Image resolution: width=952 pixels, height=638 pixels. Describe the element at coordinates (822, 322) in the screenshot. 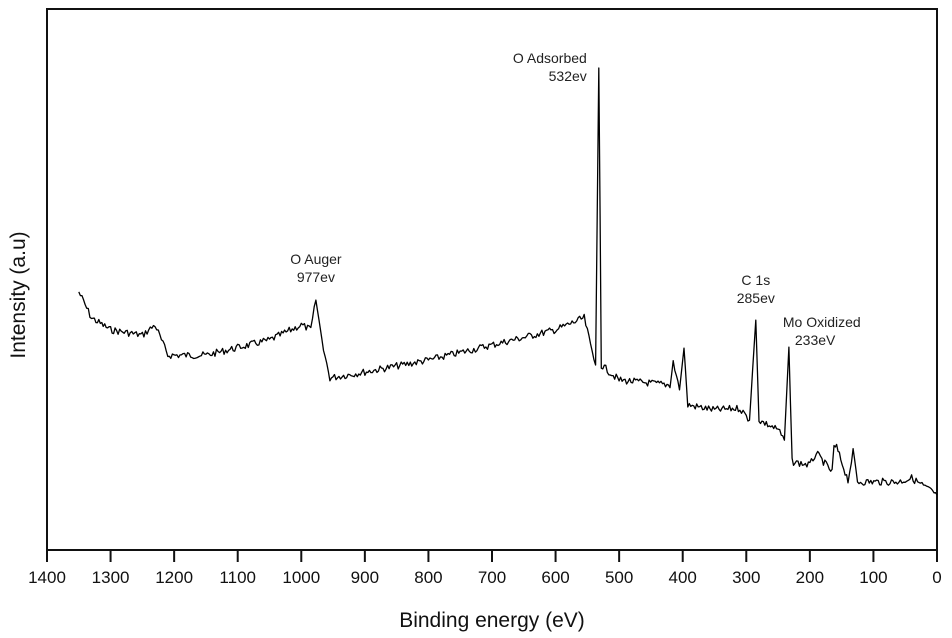

I see `annotation-line: Mo Oxidized` at that location.